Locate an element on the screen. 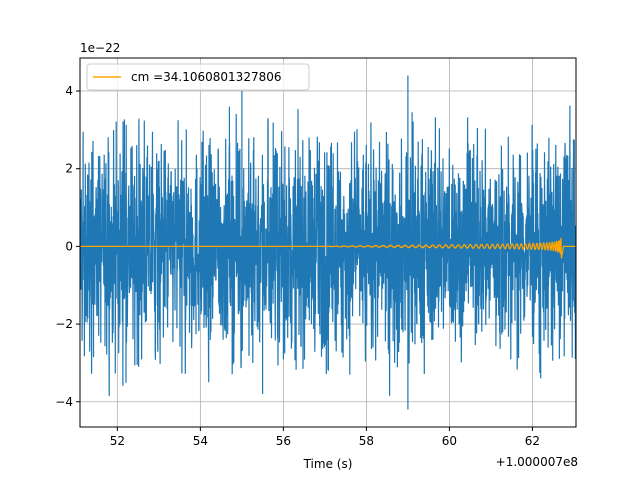 Image resolution: width=640 pixels, height=480 pixels. y-tick-label: 0 is located at coordinates (69, 246).